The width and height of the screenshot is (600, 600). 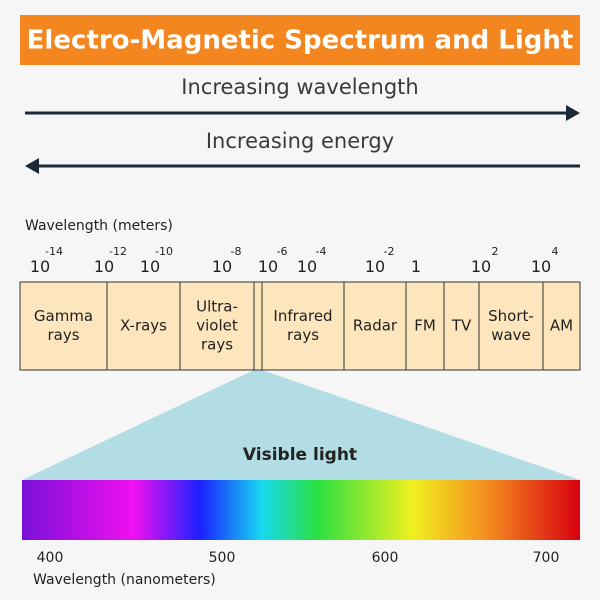 I want to click on band-label: Gamma, so click(x=63, y=316).